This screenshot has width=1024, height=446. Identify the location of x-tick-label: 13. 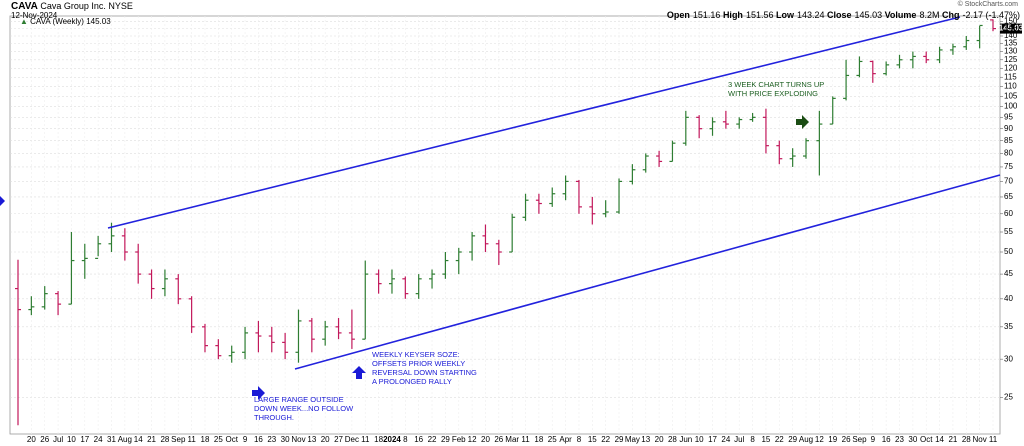
(645, 439).